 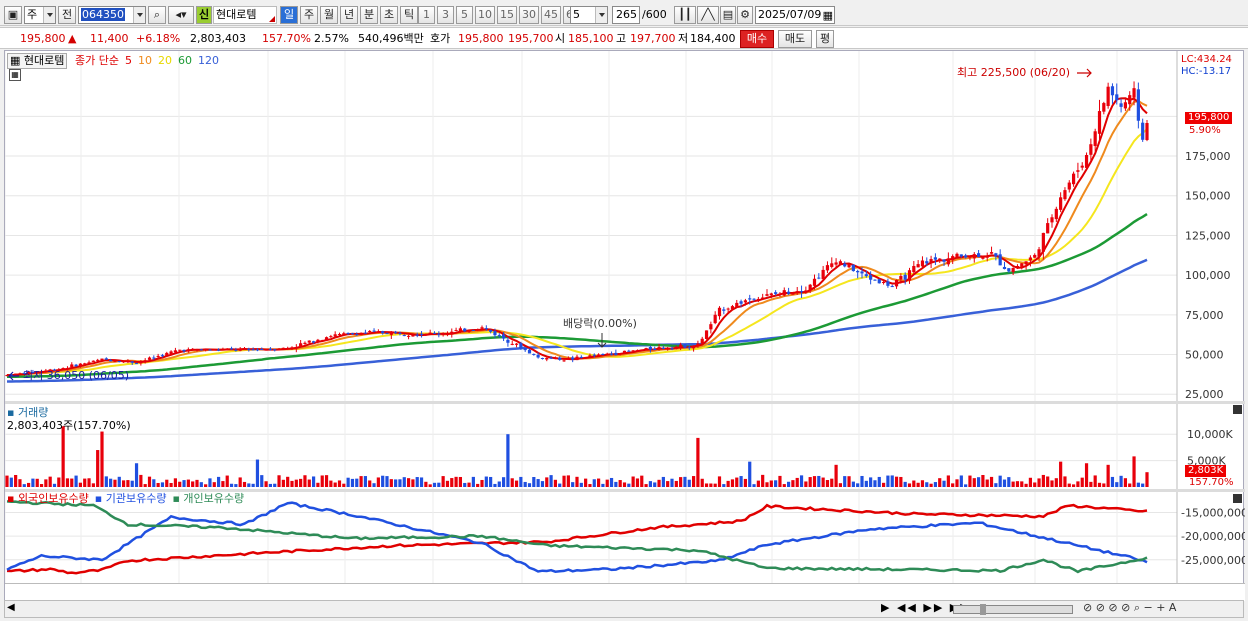 I want to click on gear-icon: ⚙, so click(x=745, y=15).